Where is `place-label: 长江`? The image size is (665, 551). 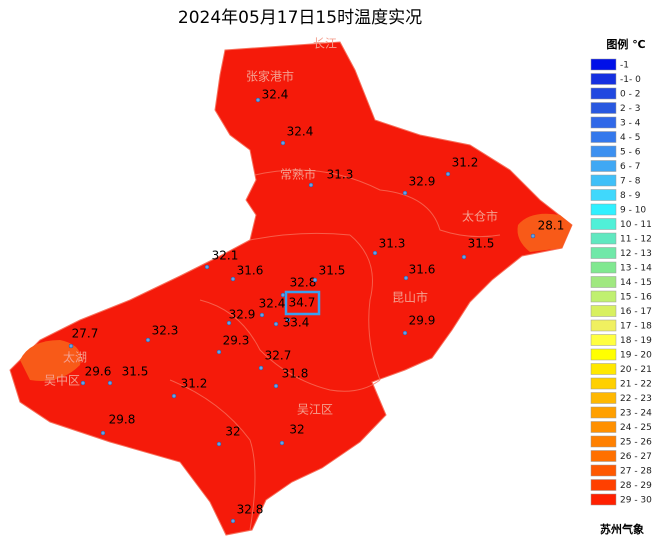
place-label: 长江 is located at coordinates (325, 44).